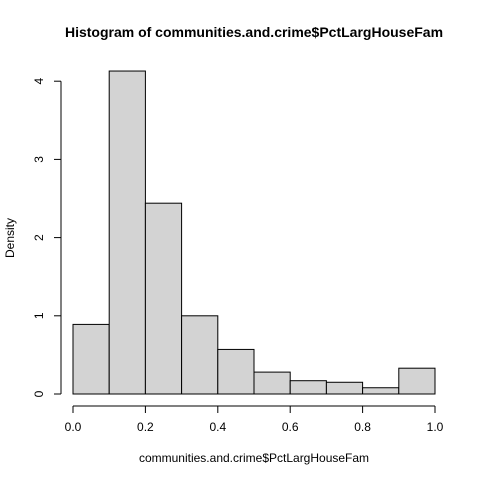  I want to click on y-axis-label: Density, so click(10, 238).